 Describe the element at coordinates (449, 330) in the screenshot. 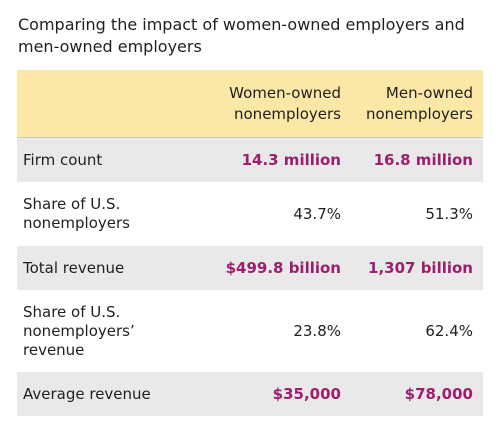

I see `men-value: 62.4%` at that location.